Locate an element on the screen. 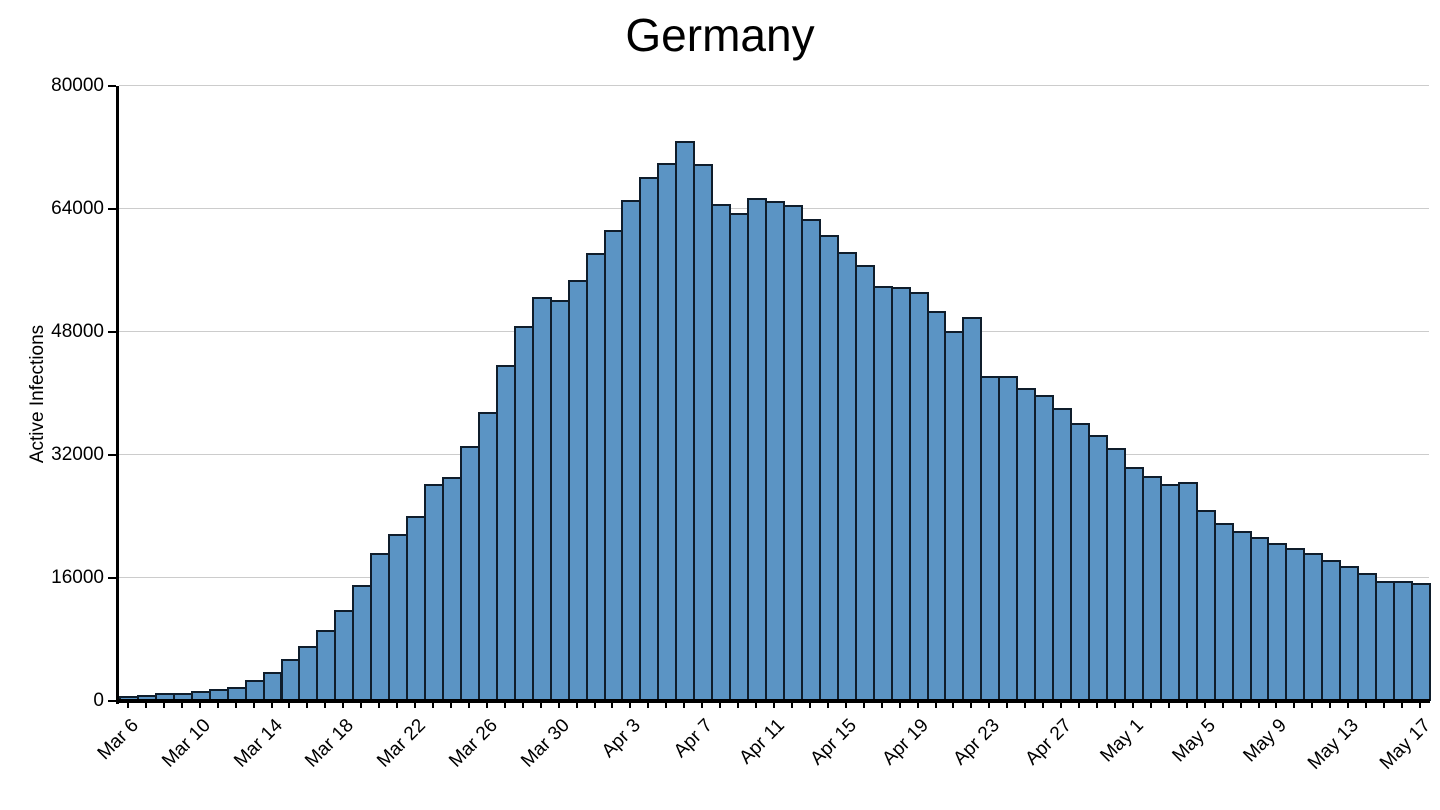  y-tick-label: 48000 is located at coordinates (77, 331).